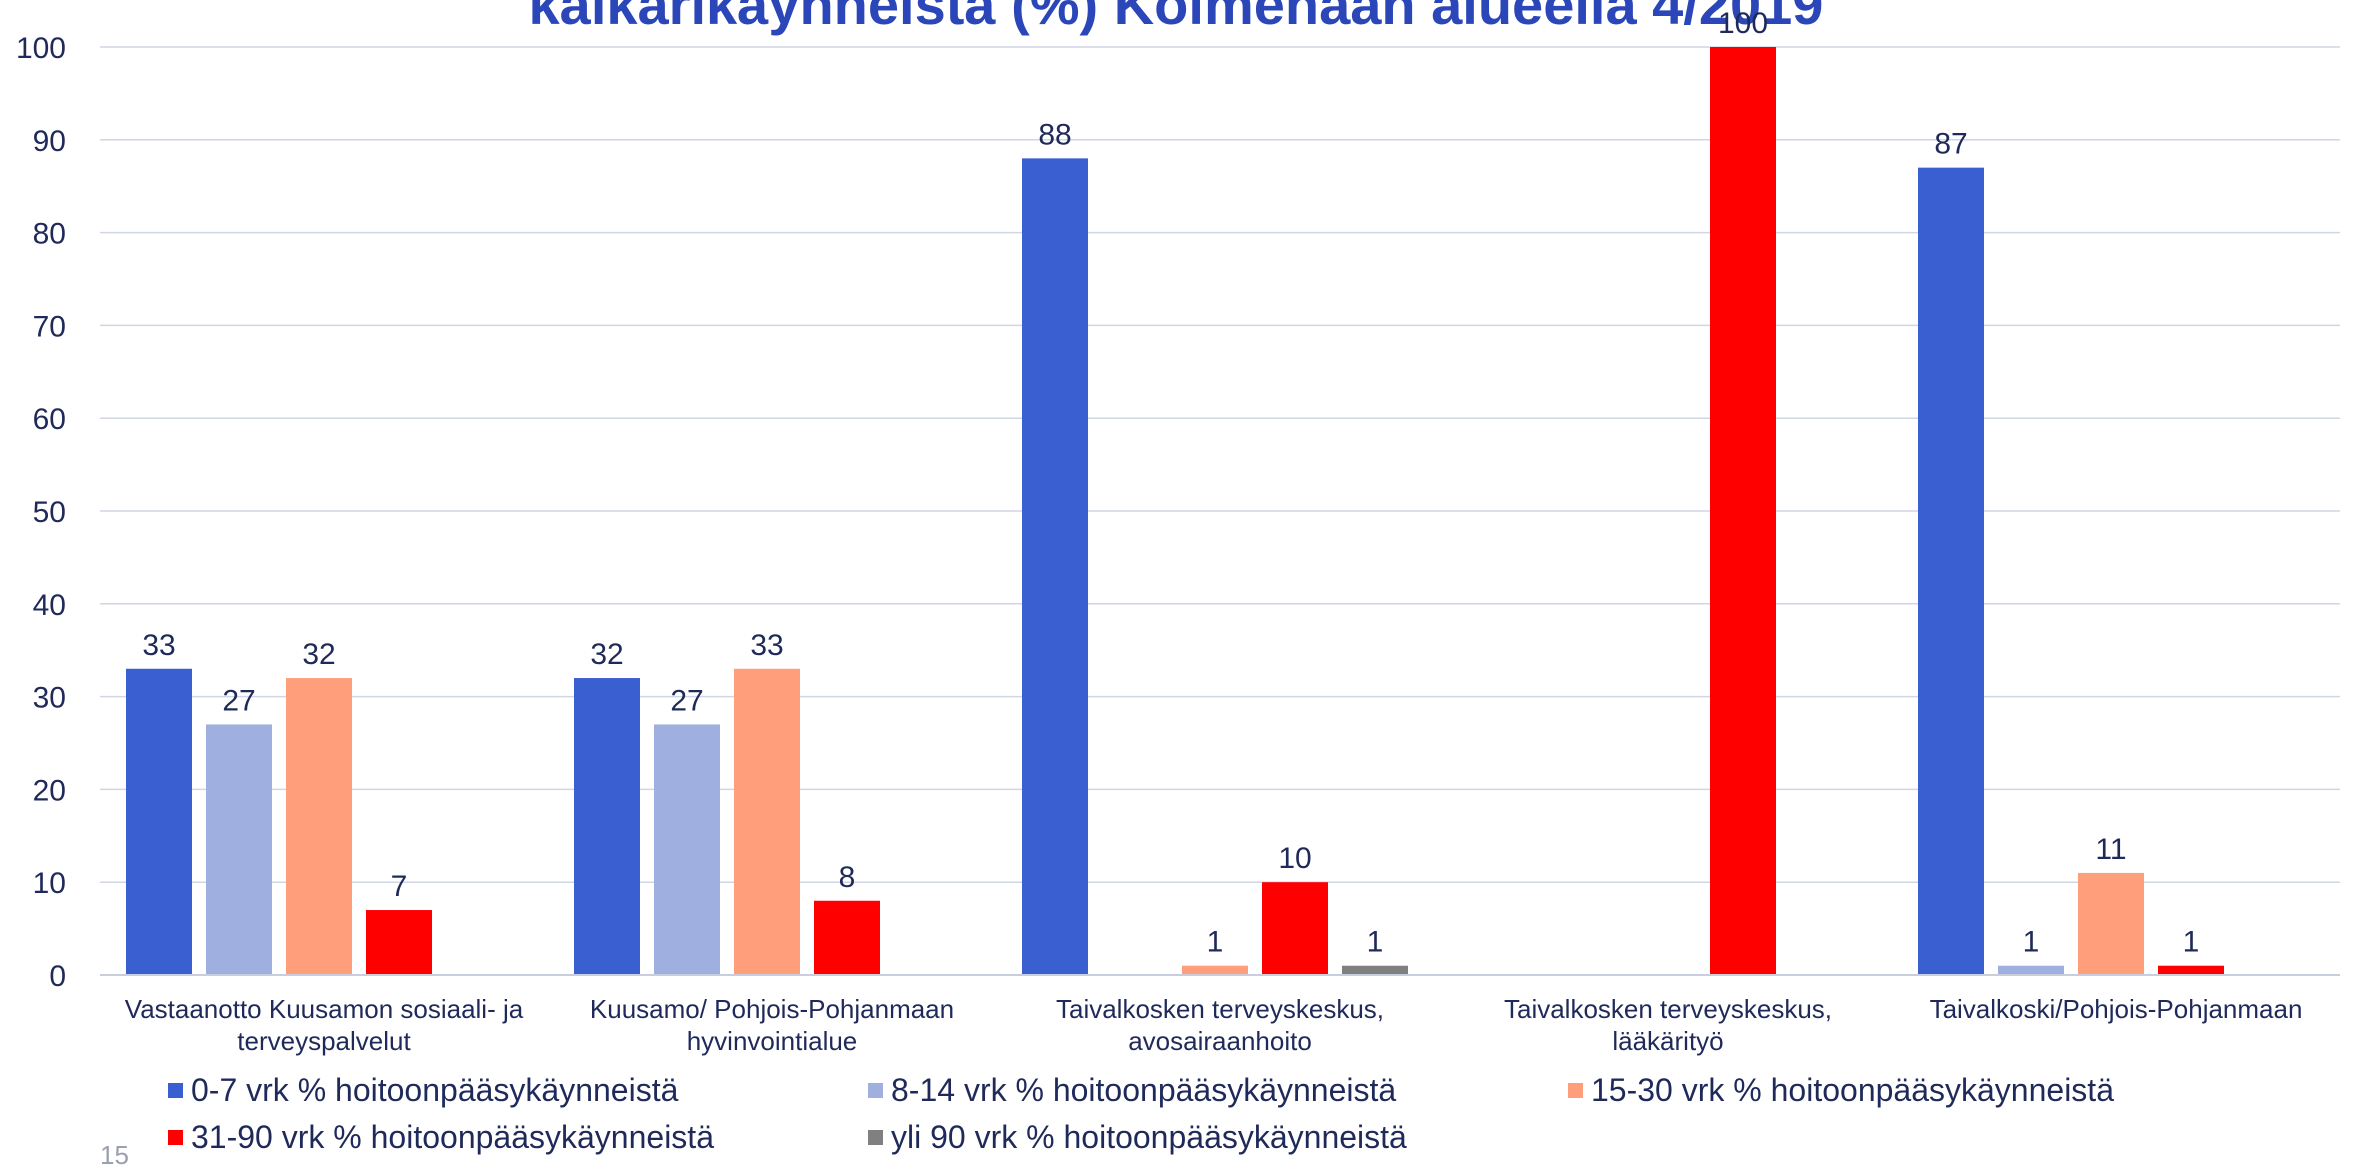 The height and width of the screenshot is (1171, 2353). What do you see at coordinates (324, 1041) in the screenshot?
I see `category-label-line: terveyspalvelut` at bounding box center [324, 1041].